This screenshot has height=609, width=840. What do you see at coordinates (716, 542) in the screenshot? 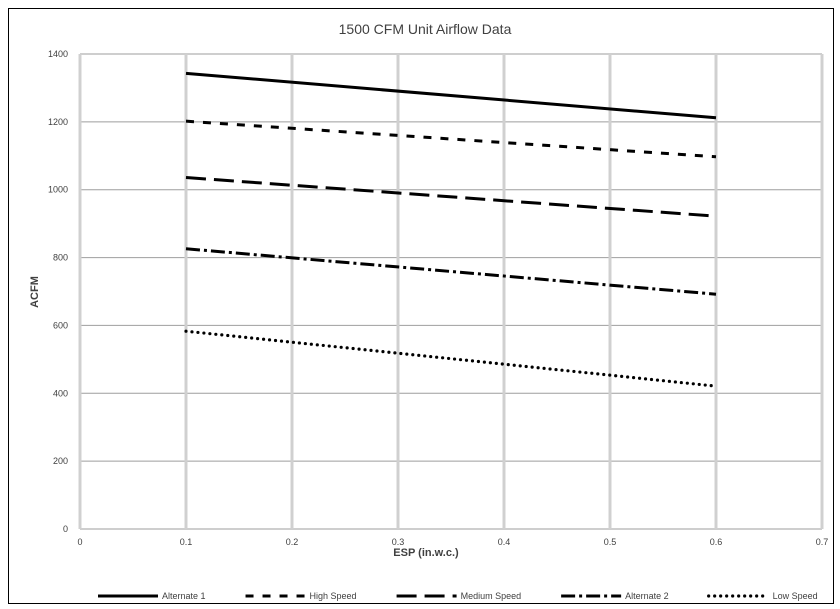
I see `x-tick-label: 0.6` at bounding box center [716, 542].